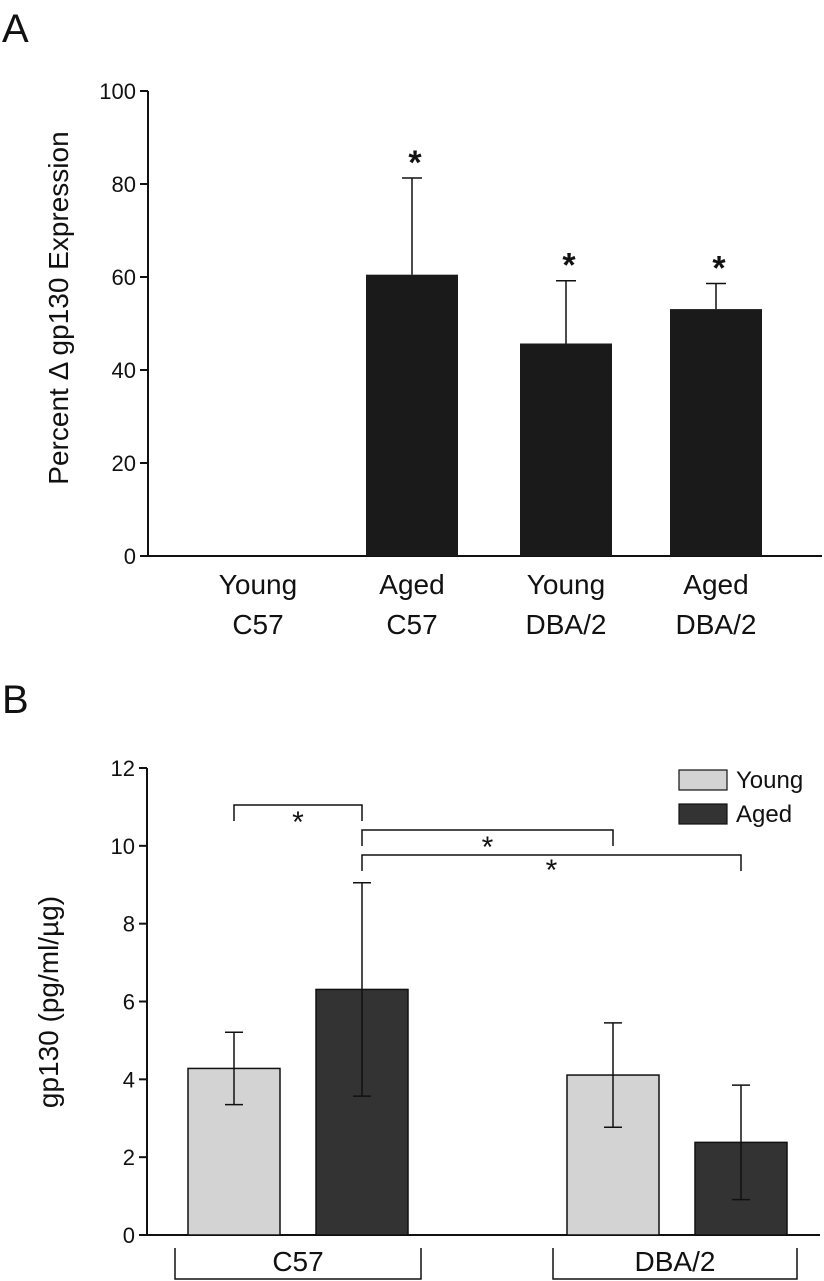  I want to click on panel-a-y-axis-label: Percent Δ gp130 Expression, so click(58, 307).